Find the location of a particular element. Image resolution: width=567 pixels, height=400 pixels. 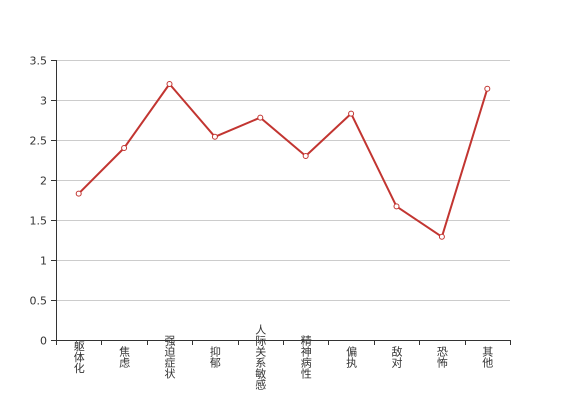

y-tick-label: 0 is located at coordinates (43, 341).